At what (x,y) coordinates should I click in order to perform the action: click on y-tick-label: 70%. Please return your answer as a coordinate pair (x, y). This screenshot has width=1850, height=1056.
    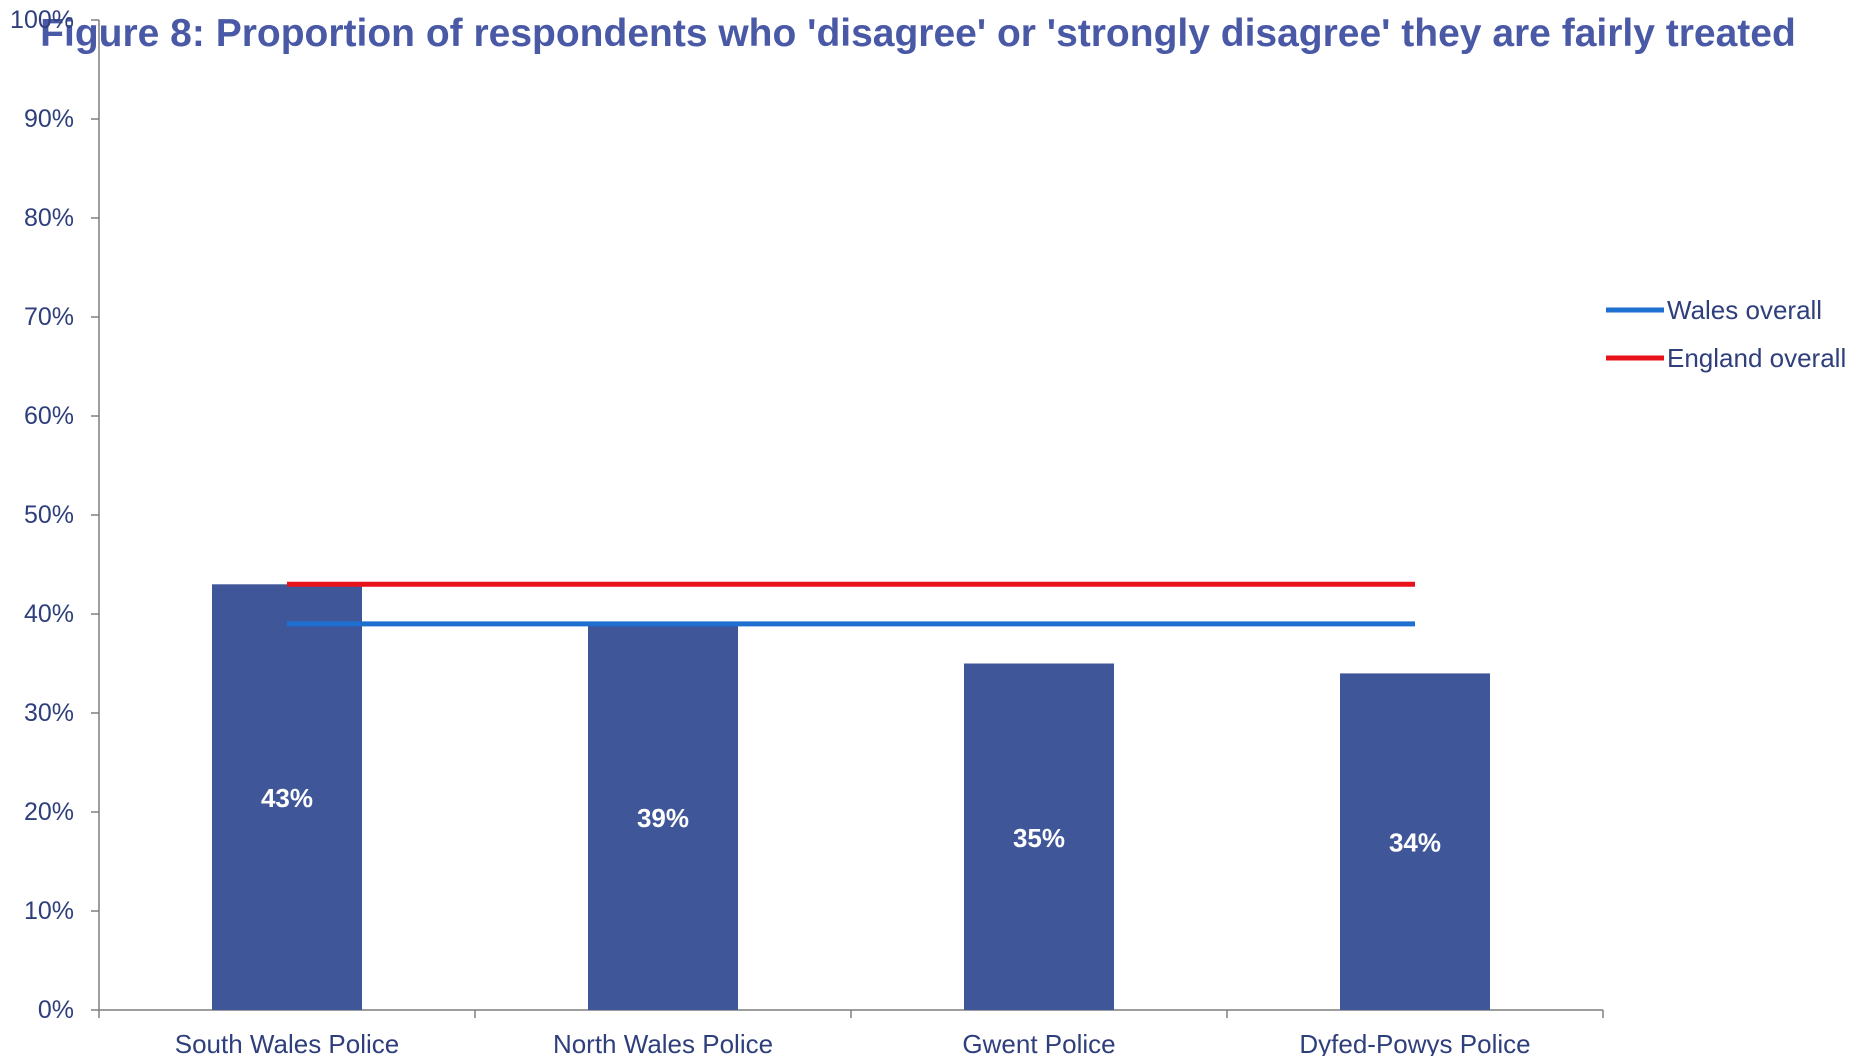
    Looking at the image, I should click on (49, 317).